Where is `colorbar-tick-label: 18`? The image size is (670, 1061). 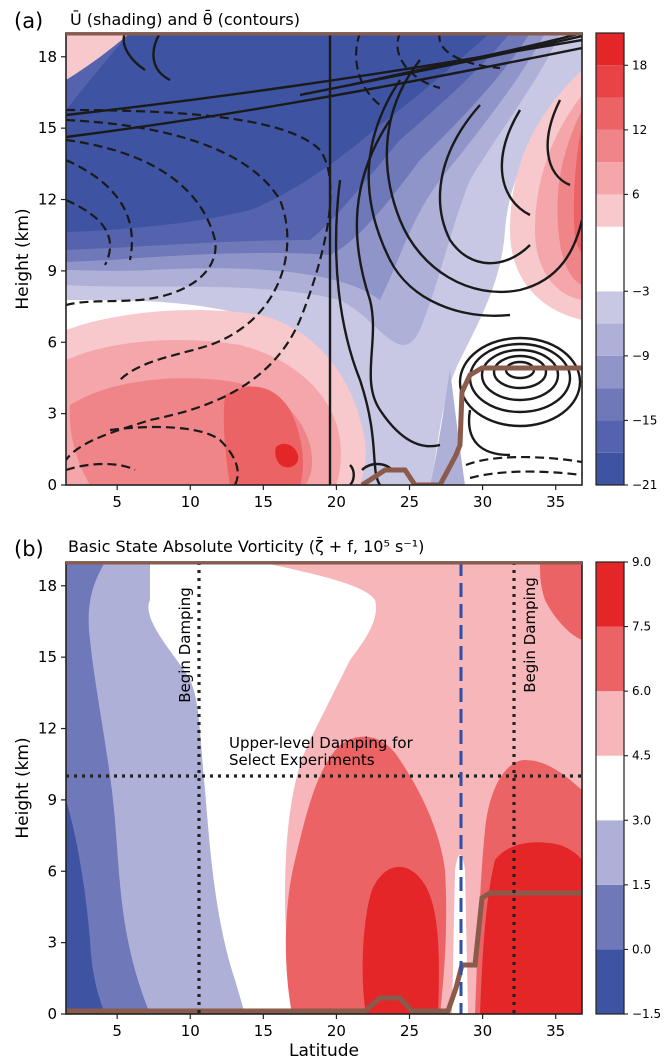 colorbar-tick-label: 18 is located at coordinates (639, 65).